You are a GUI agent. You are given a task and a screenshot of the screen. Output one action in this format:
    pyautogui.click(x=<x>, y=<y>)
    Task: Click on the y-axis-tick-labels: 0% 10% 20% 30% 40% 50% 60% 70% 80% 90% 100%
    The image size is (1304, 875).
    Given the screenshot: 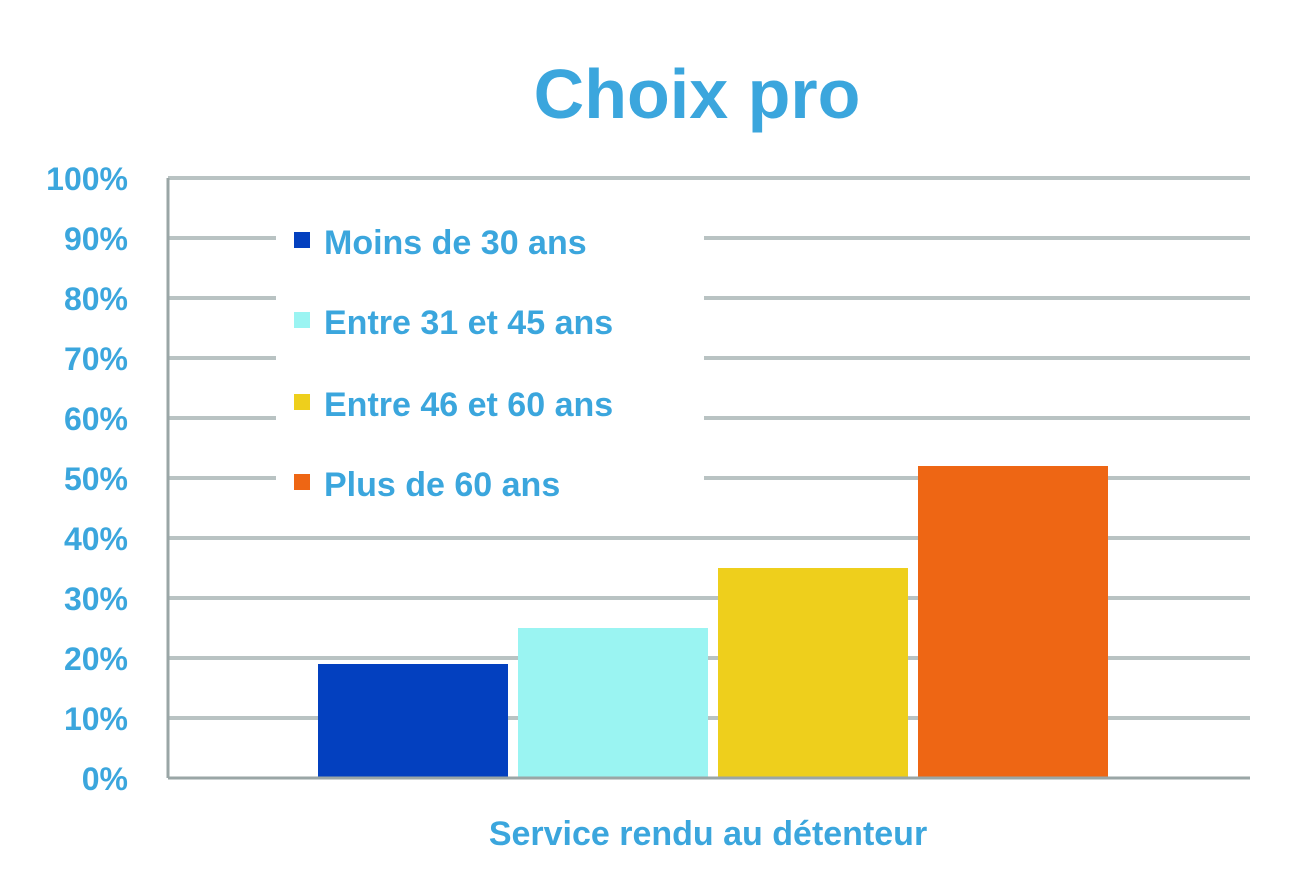 What is the action you would take?
    pyautogui.click(x=87, y=479)
    